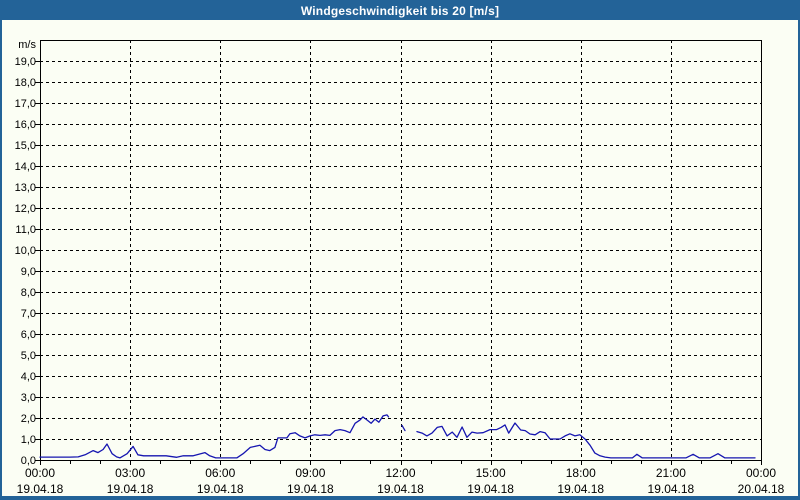  What do you see at coordinates (28, 377) in the screenshot?
I see `y-tick-label: 4,0` at bounding box center [28, 377].